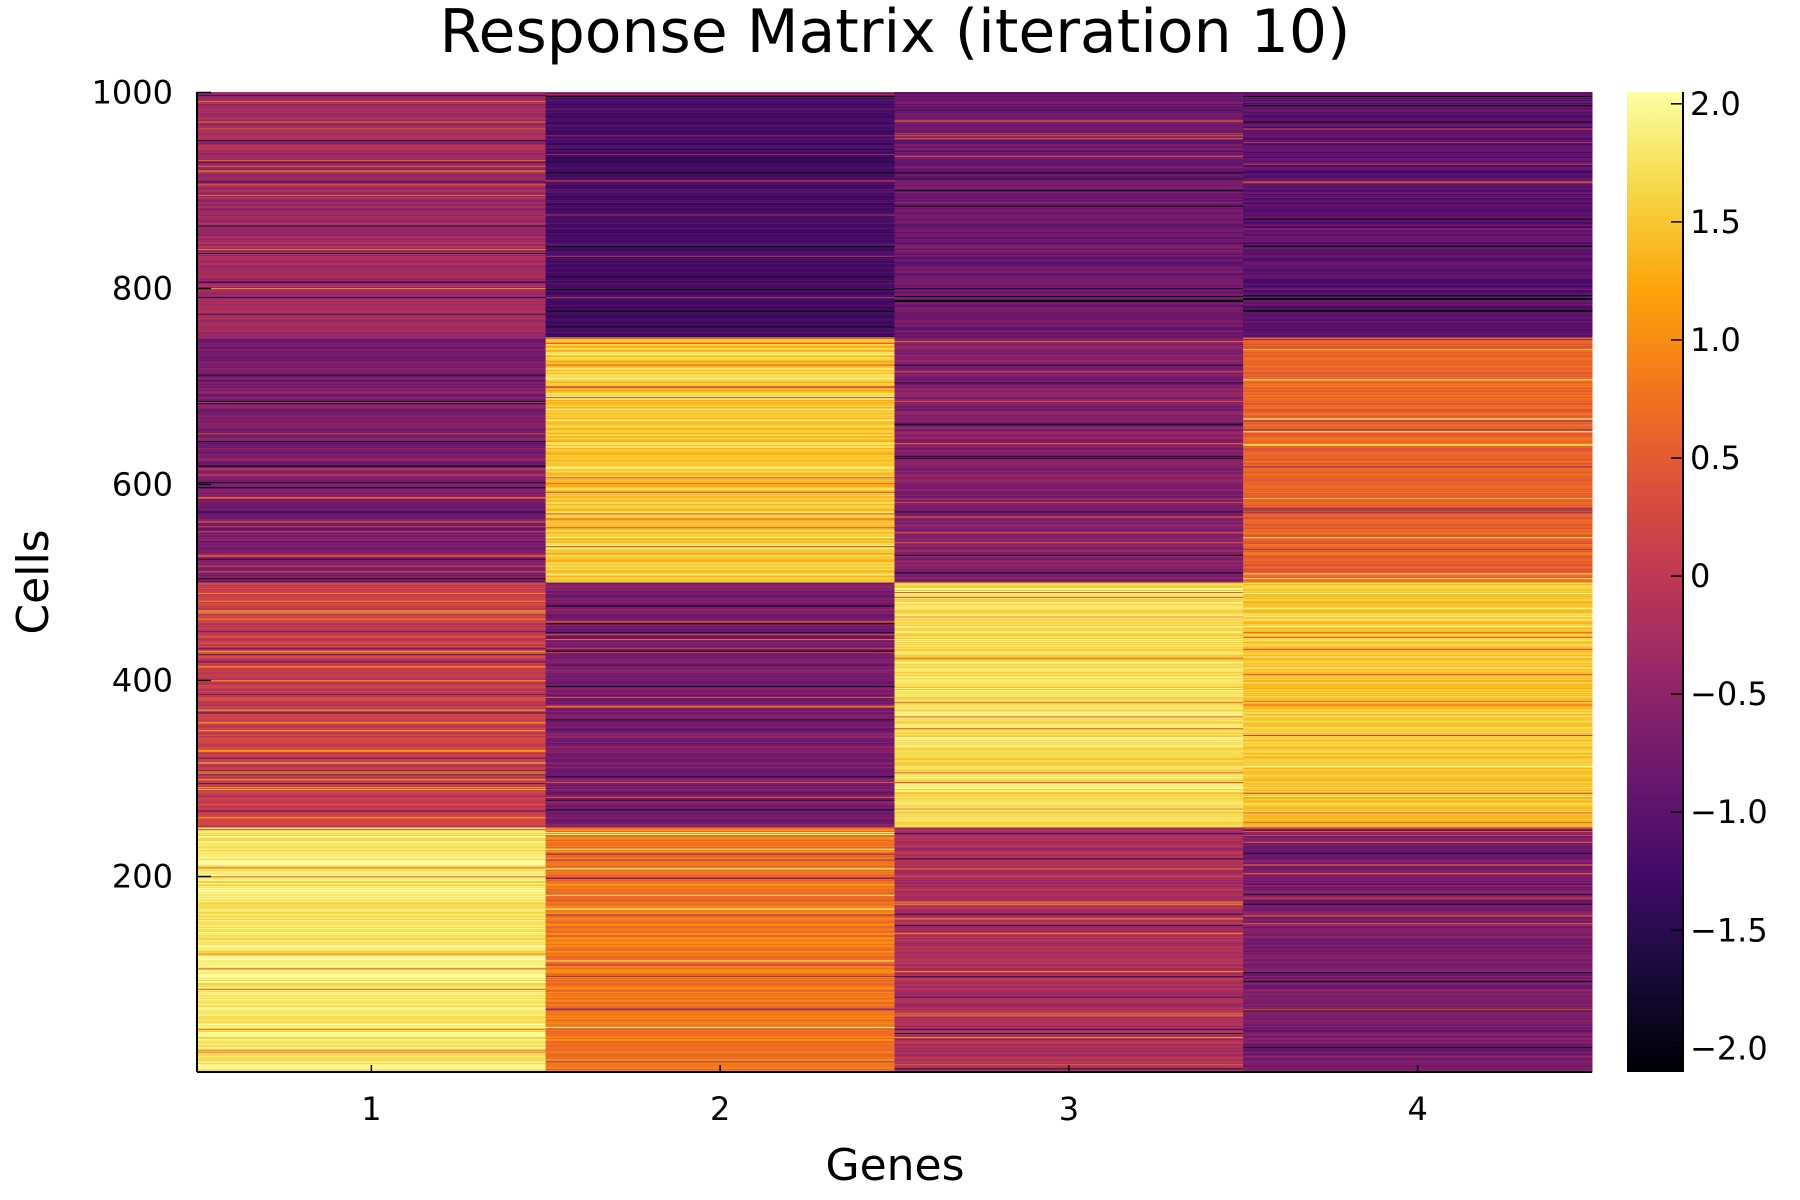  Describe the element at coordinates (1700, 576) in the screenshot. I see `colorbar-tick-label: 0` at that location.